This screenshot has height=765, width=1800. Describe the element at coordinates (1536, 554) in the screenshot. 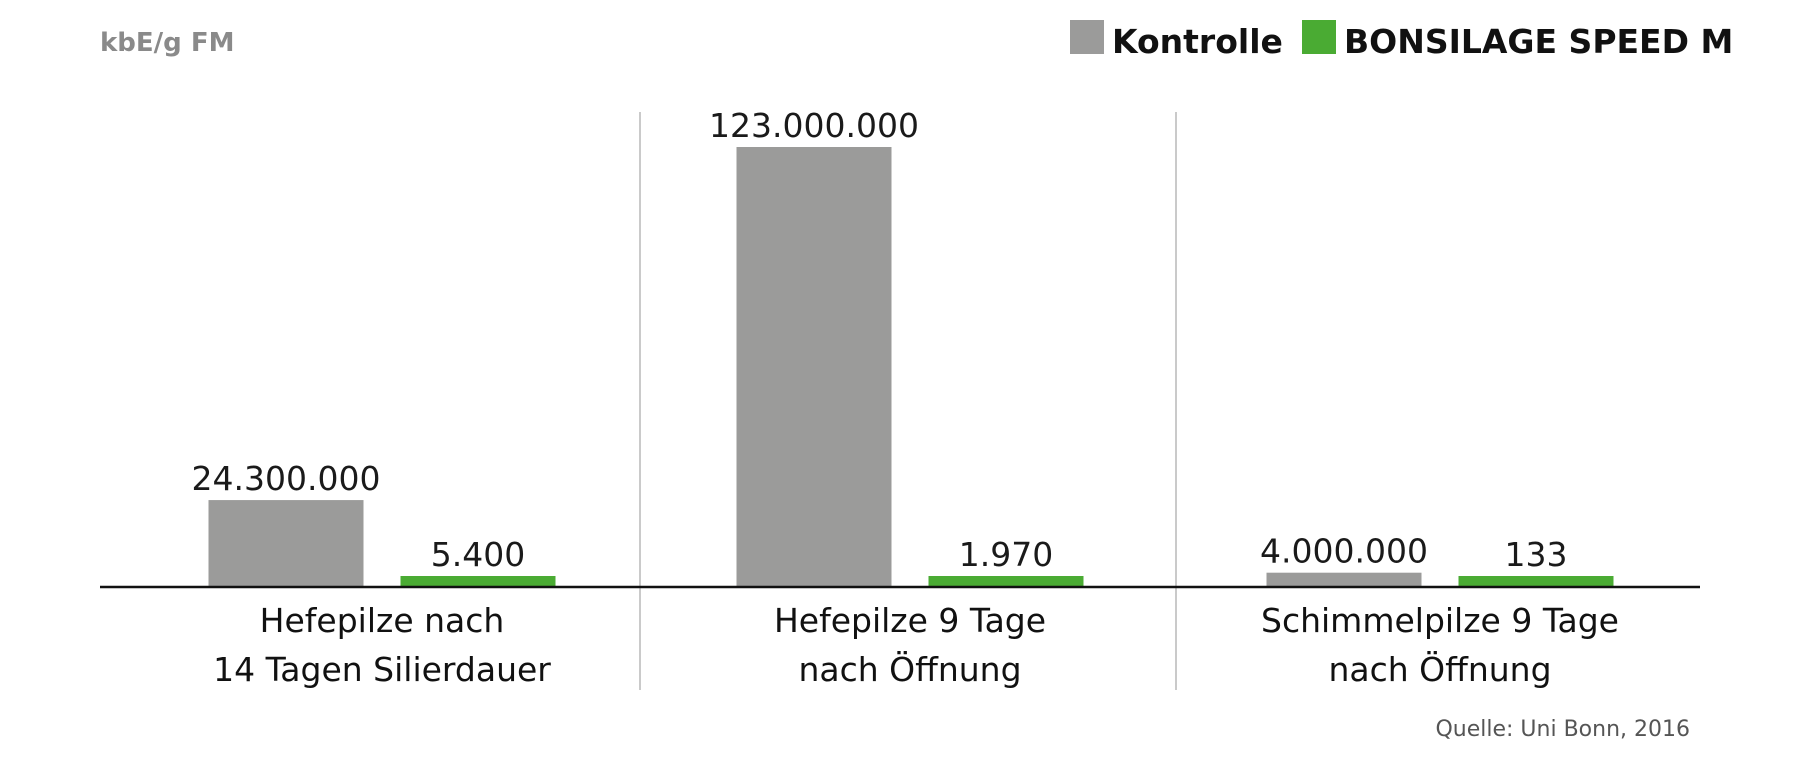

I see `value-label-bonsilage-2: 133` at that location.